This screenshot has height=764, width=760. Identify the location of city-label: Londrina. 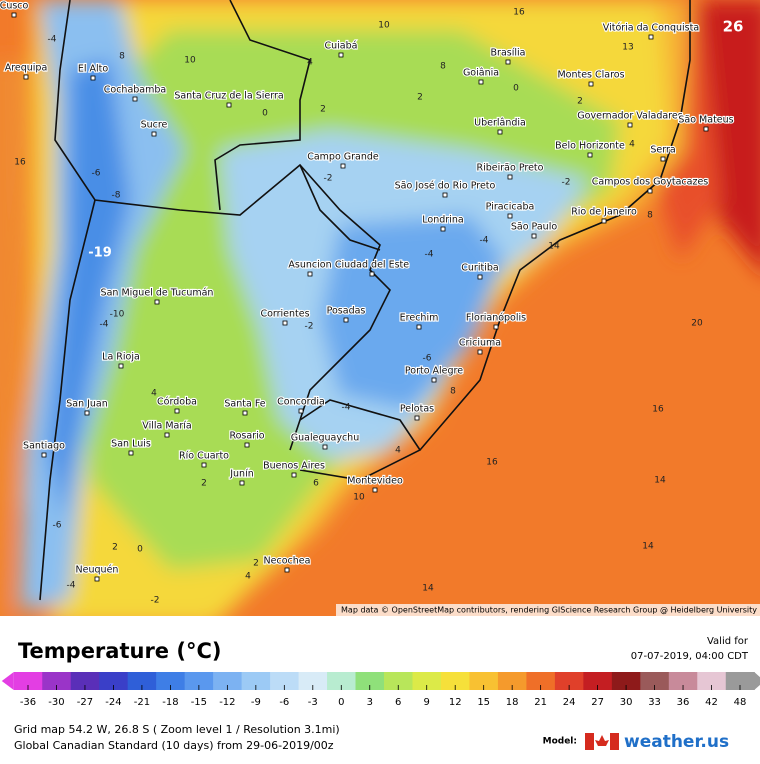
(442, 220).